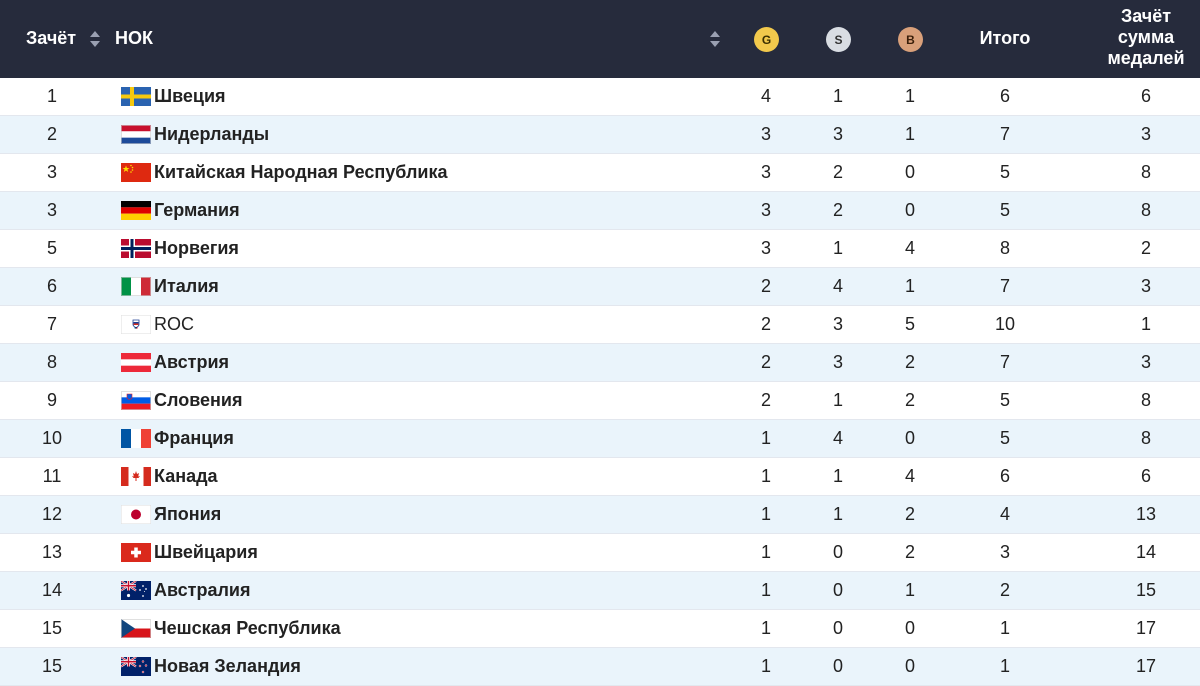  What do you see at coordinates (51, 248) in the screenshot?
I see `rank-cell: 5` at bounding box center [51, 248].